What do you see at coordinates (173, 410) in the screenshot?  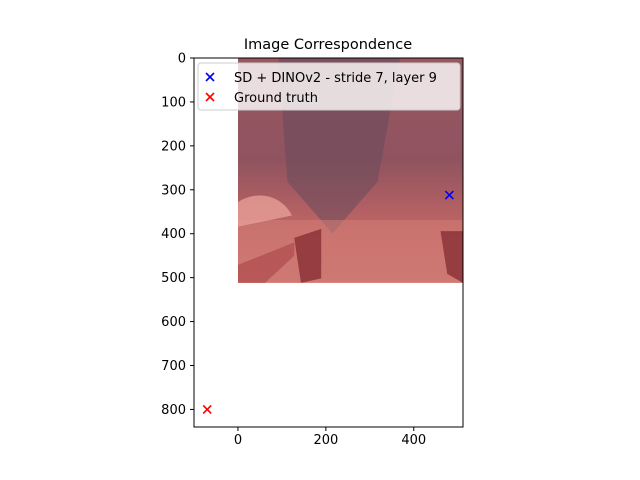 I see `y-tick-label: 800` at bounding box center [173, 410].